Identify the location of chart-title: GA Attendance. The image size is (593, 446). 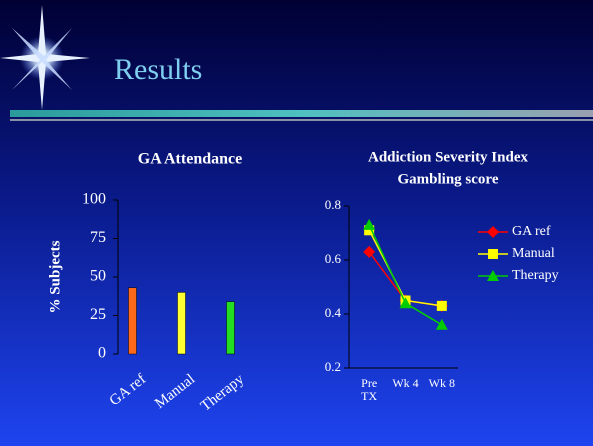
(190, 159).